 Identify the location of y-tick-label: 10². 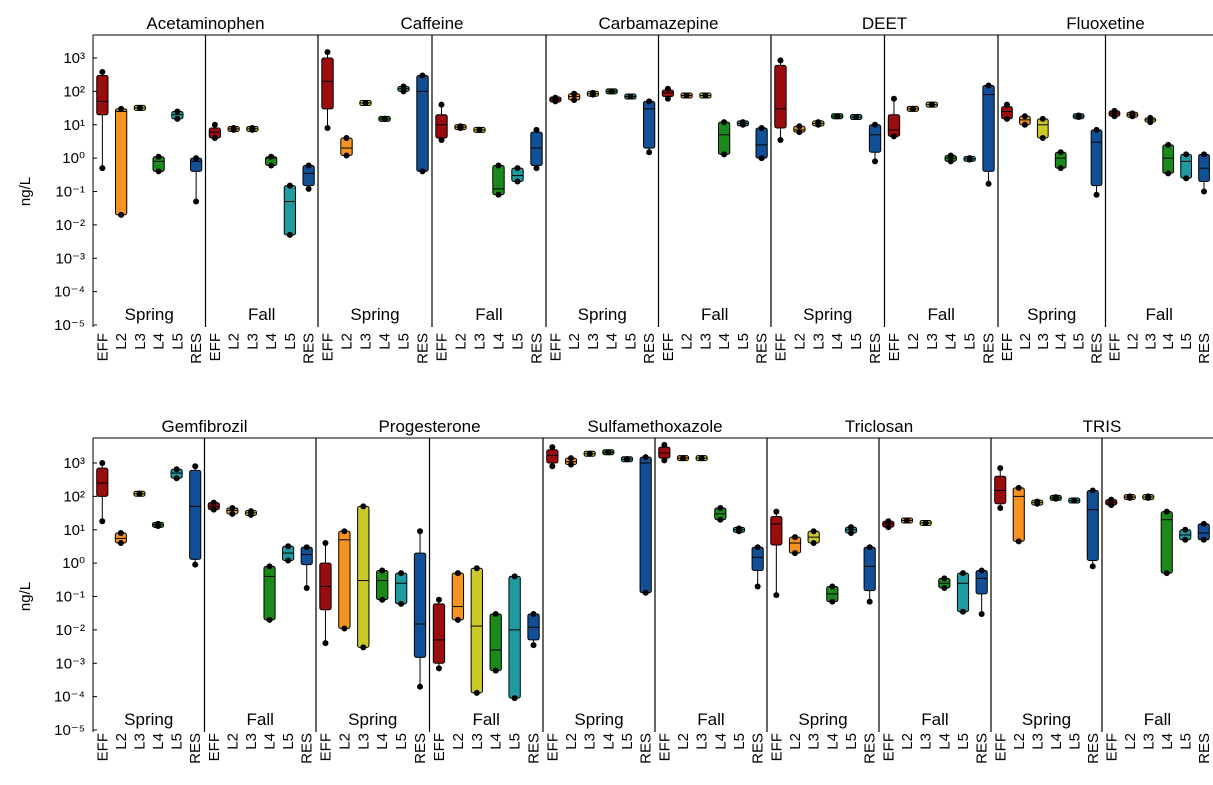
(74, 91).